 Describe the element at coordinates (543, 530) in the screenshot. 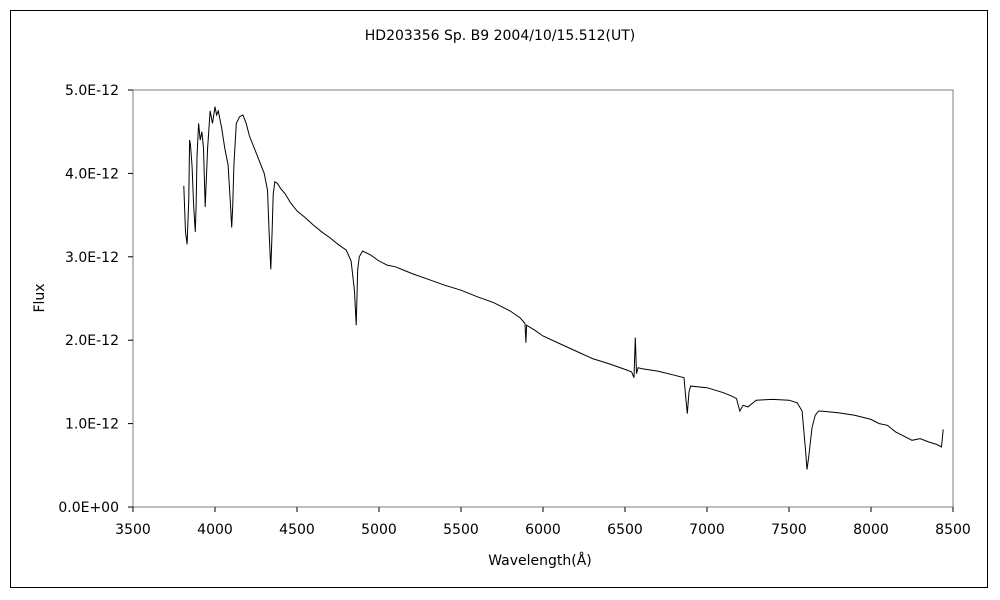

I see `x-tick-label: 6000` at that location.